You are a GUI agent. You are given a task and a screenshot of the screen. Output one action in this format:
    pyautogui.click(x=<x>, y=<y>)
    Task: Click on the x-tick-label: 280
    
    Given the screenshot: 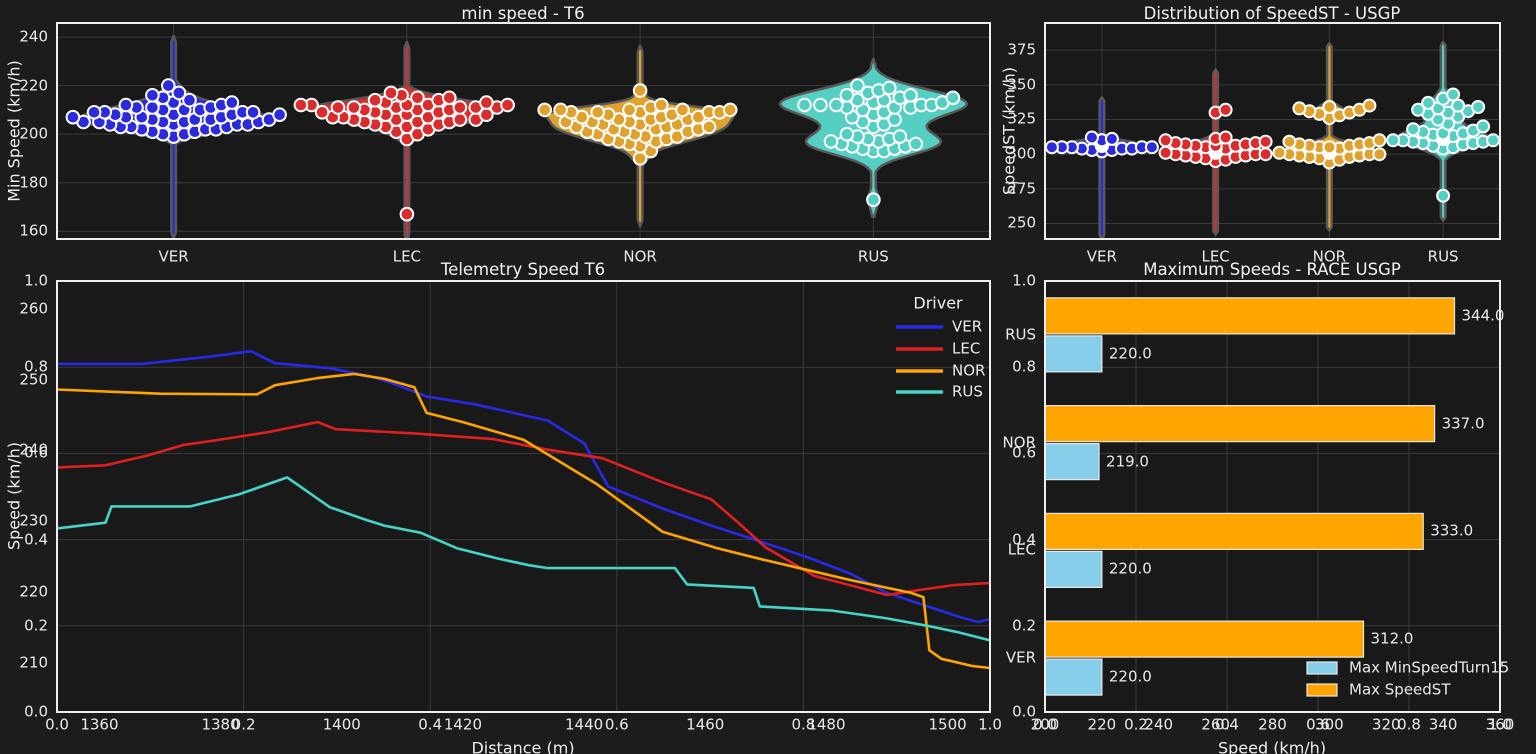 What is the action you would take?
    pyautogui.click(x=1272, y=724)
    